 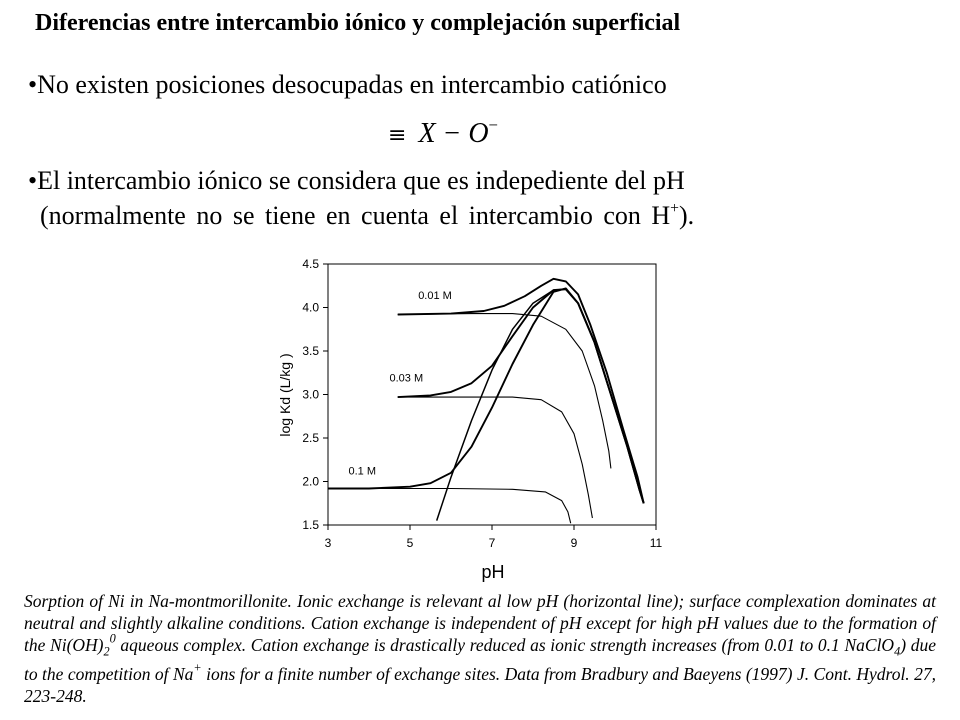 What do you see at coordinates (106, 651) in the screenshot?
I see `caption-sub-1: 2` at bounding box center [106, 651].